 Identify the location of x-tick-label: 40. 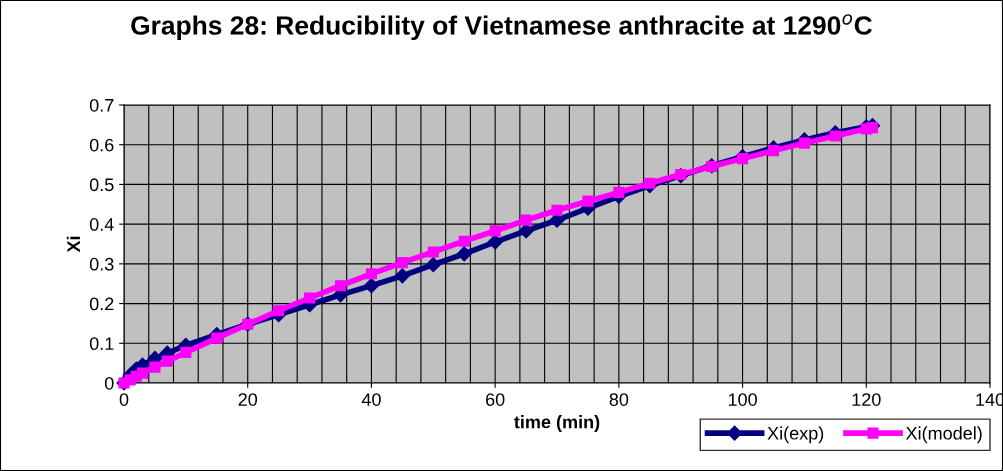
(371, 399).